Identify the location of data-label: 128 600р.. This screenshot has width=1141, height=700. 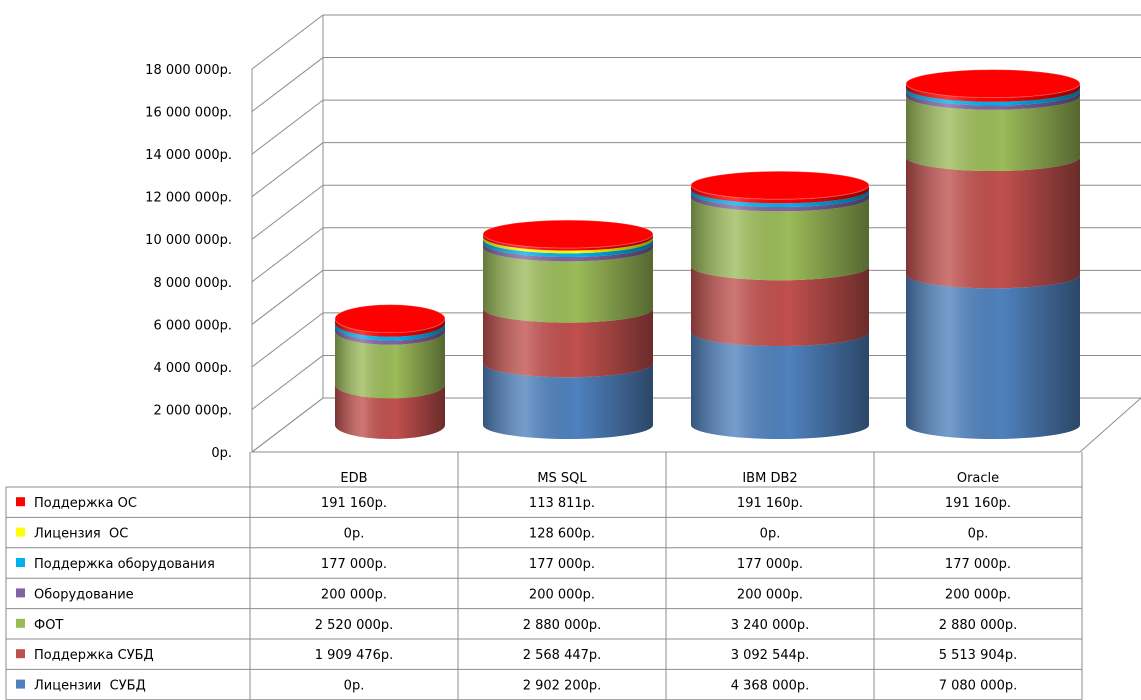
(562, 534).